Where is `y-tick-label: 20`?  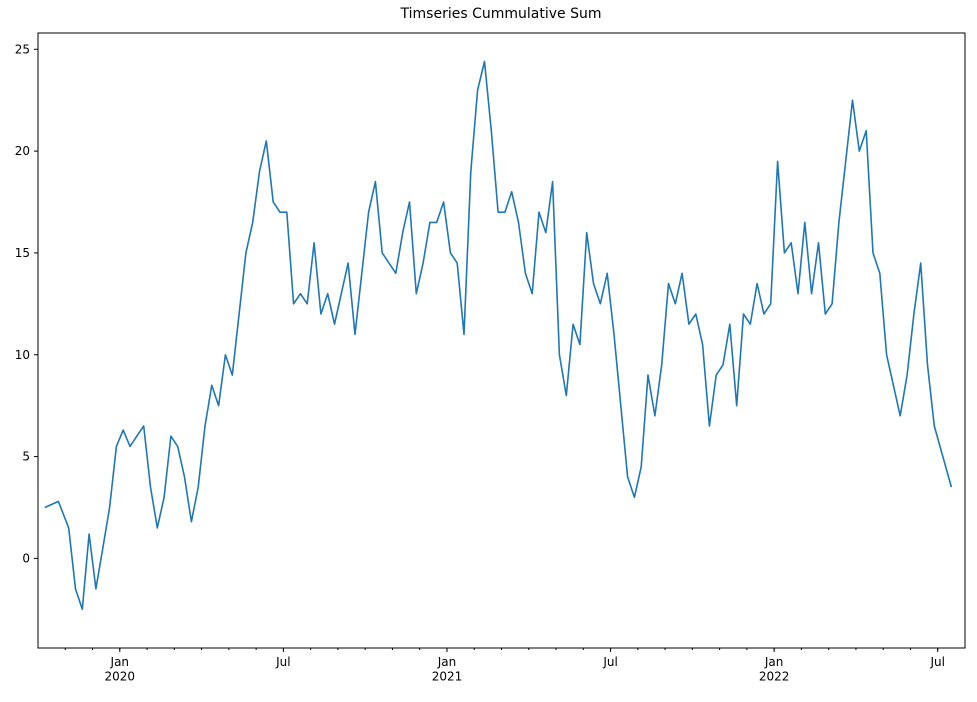
y-tick-label: 20 is located at coordinates (22, 151).